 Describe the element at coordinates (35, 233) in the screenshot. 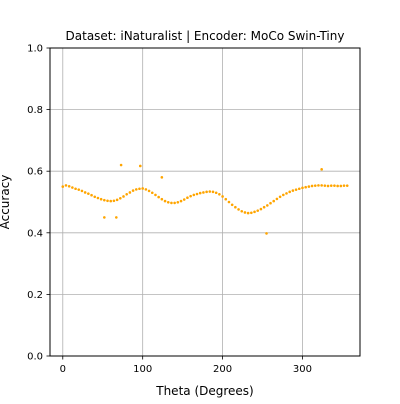

I see `y-tick-label: 0.4` at that location.